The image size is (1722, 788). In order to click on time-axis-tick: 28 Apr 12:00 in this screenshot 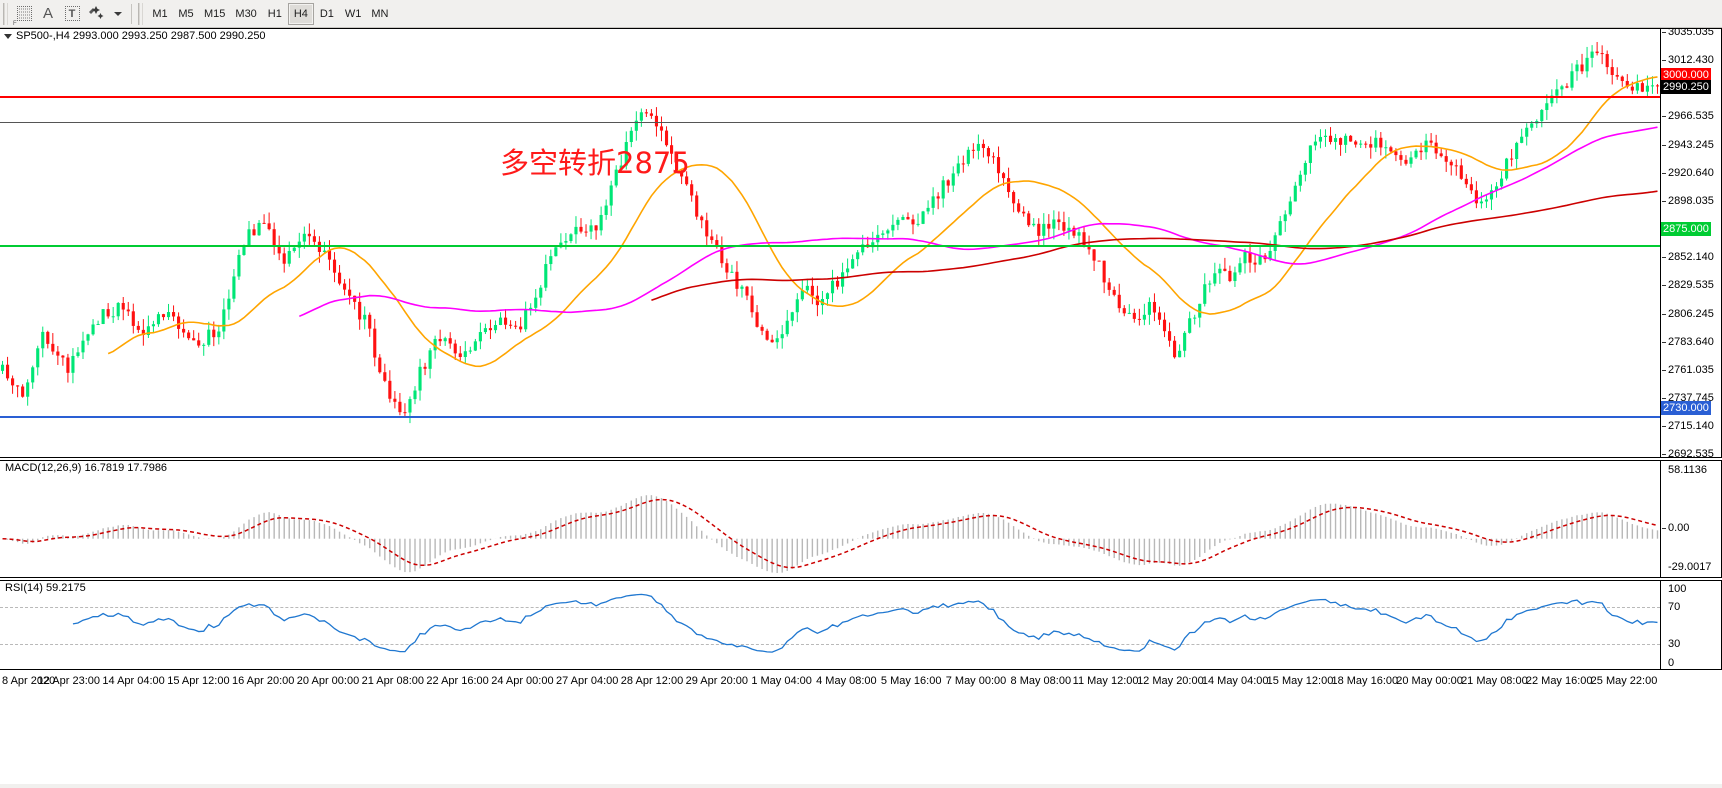, I will do `click(652, 681)`.